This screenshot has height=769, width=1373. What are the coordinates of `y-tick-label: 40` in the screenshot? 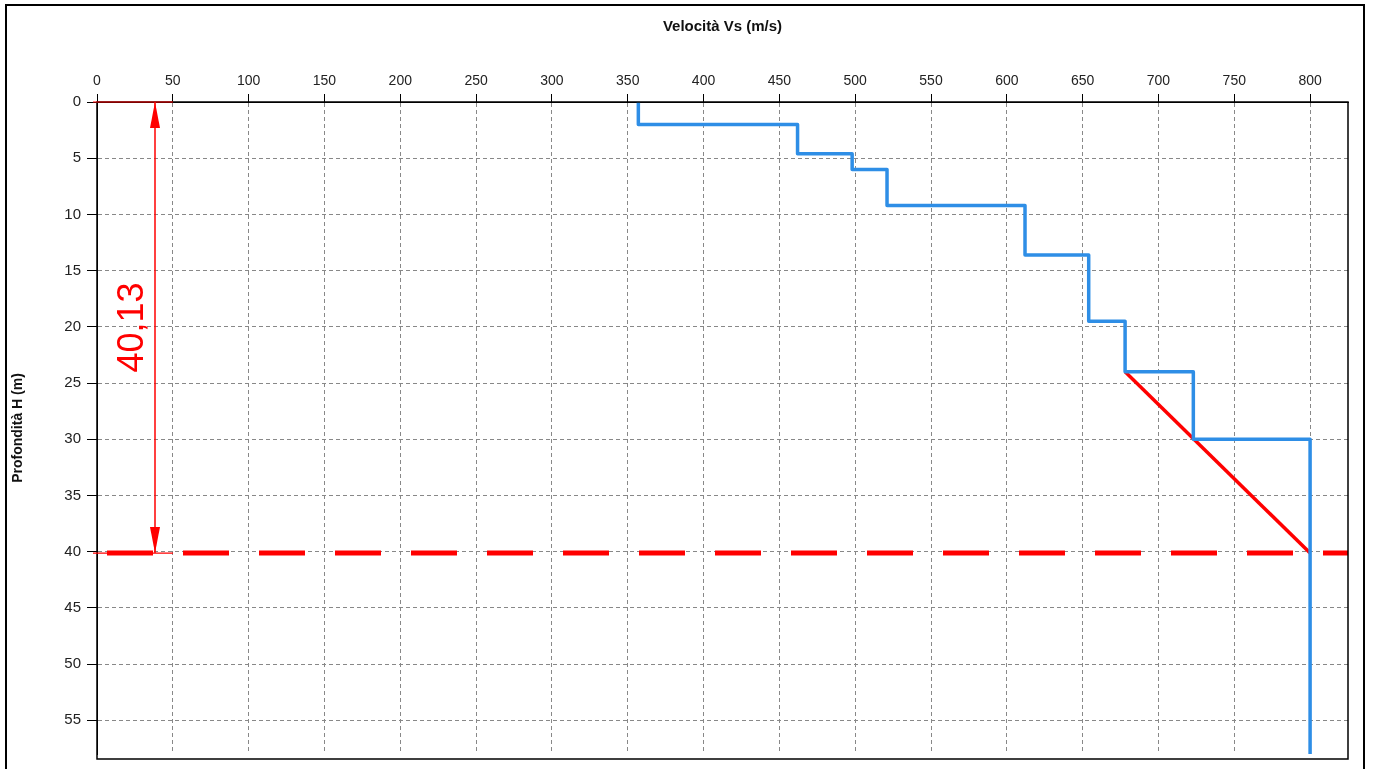 It's located at (72, 550).